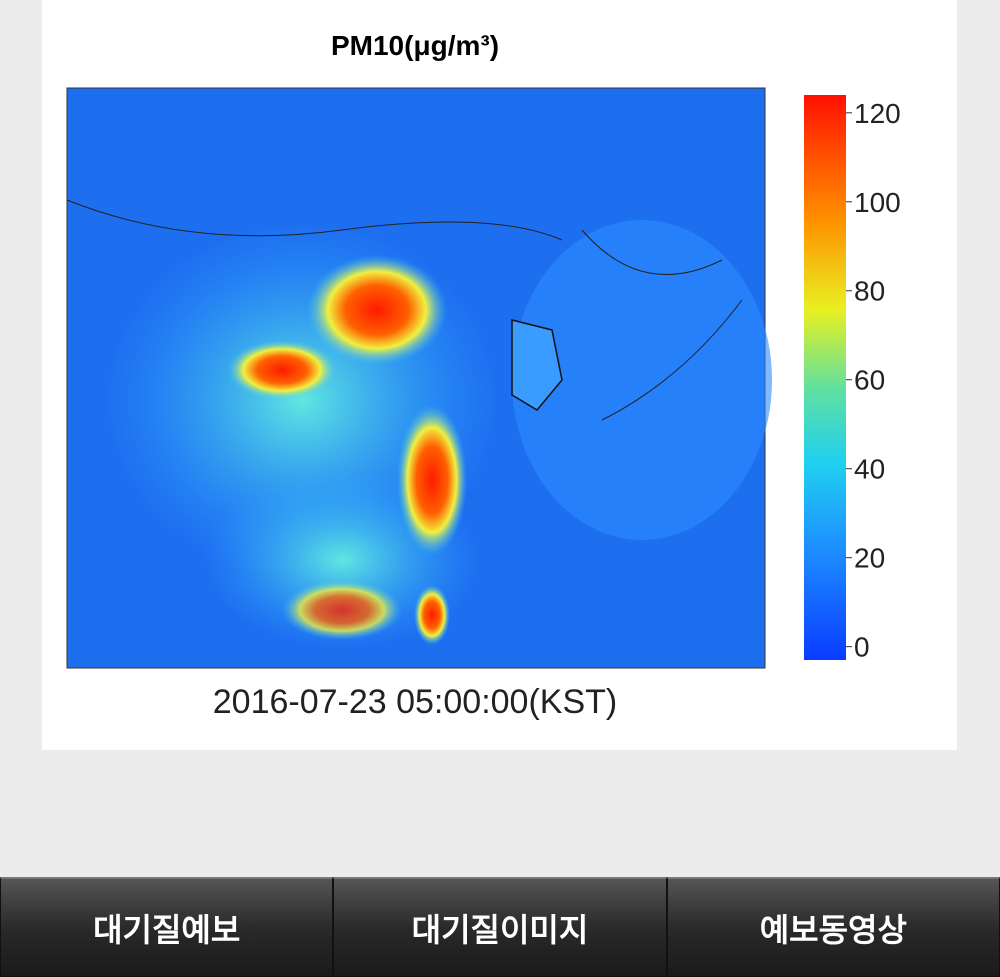  I want to click on colorbar-tick-label: 40, so click(869, 469).